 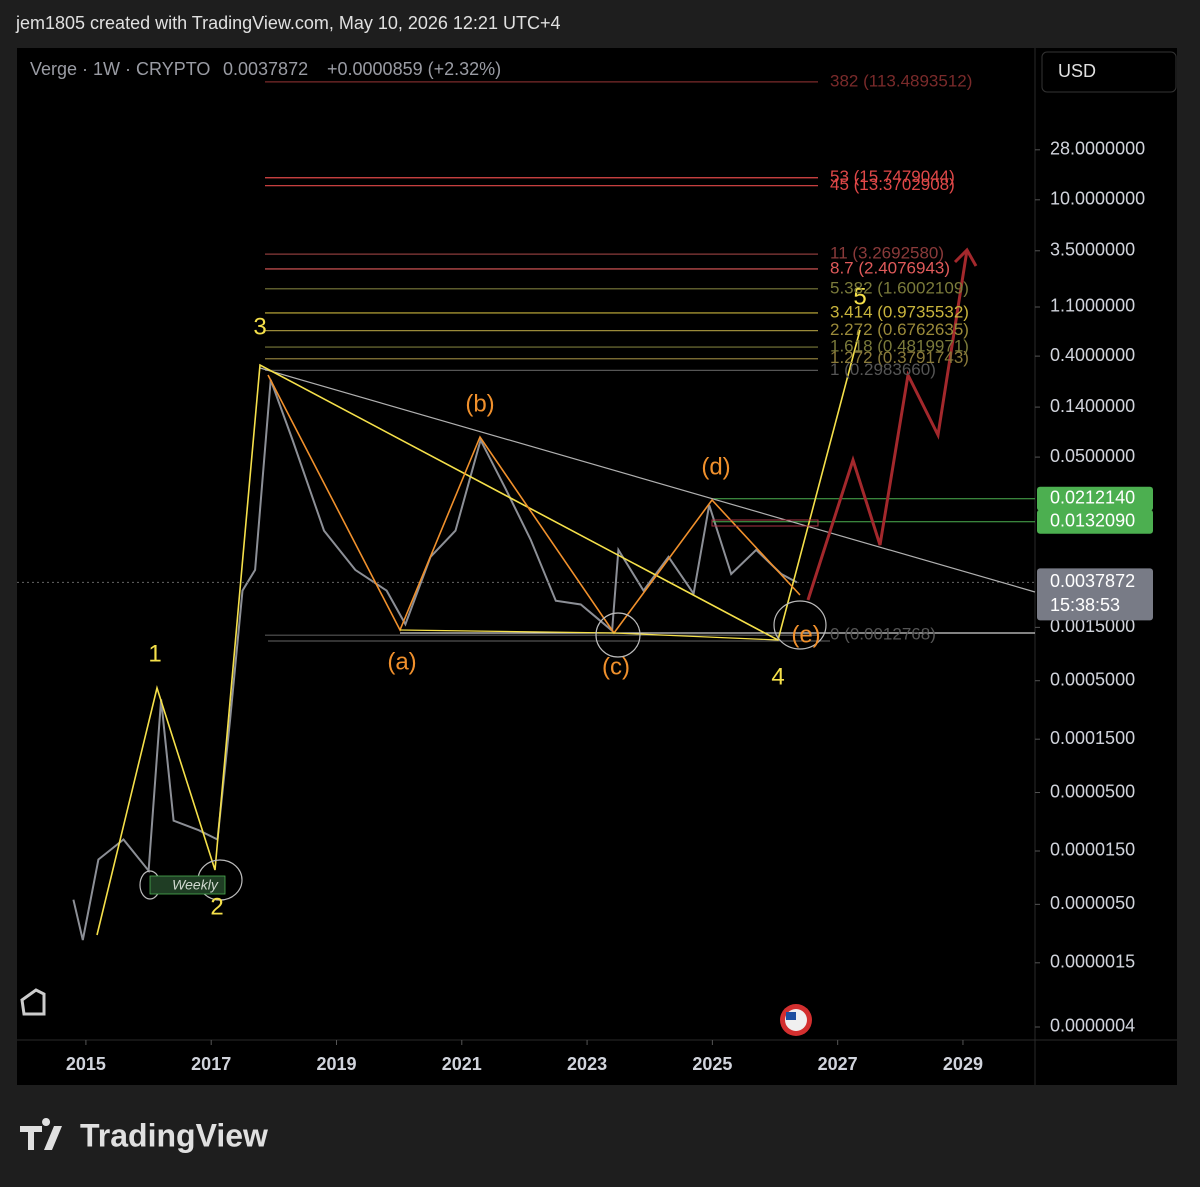 I want to click on box, so click(x=765, y=523).